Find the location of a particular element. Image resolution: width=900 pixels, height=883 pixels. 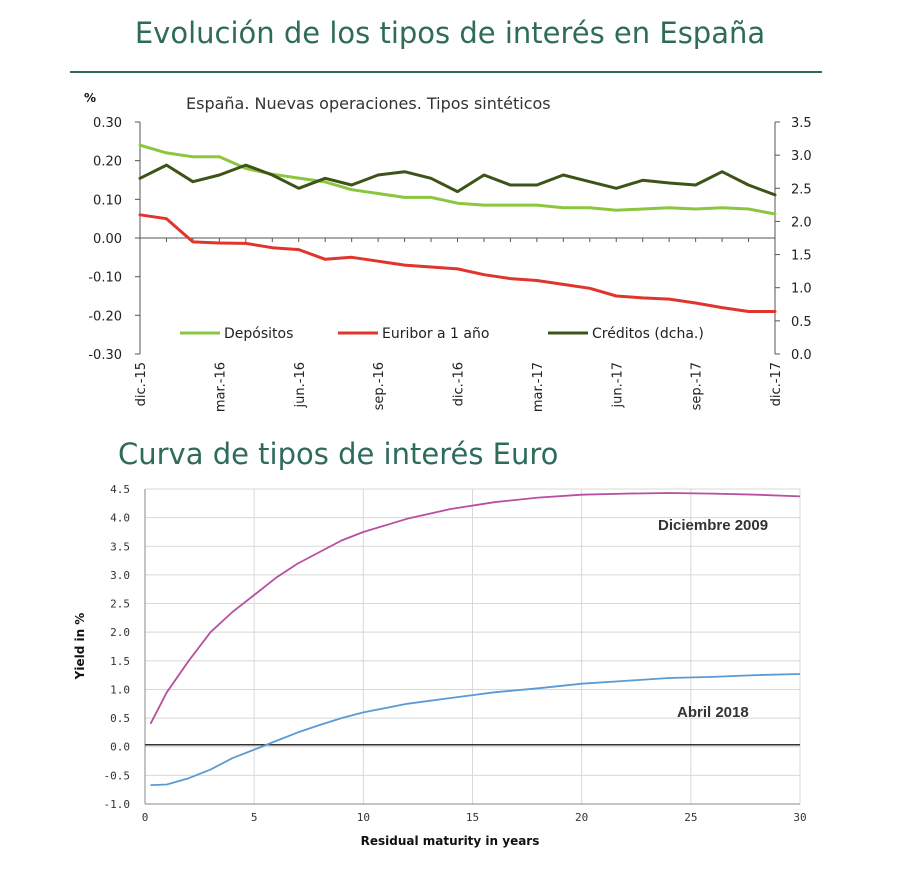

x-tick-label: 30 is located at coordinates (799, 817).